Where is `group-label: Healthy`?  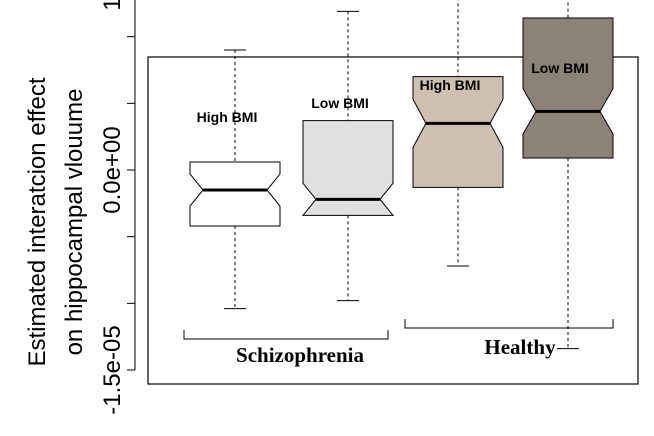
group-label: Healthy is located at coordinates (520, 347).